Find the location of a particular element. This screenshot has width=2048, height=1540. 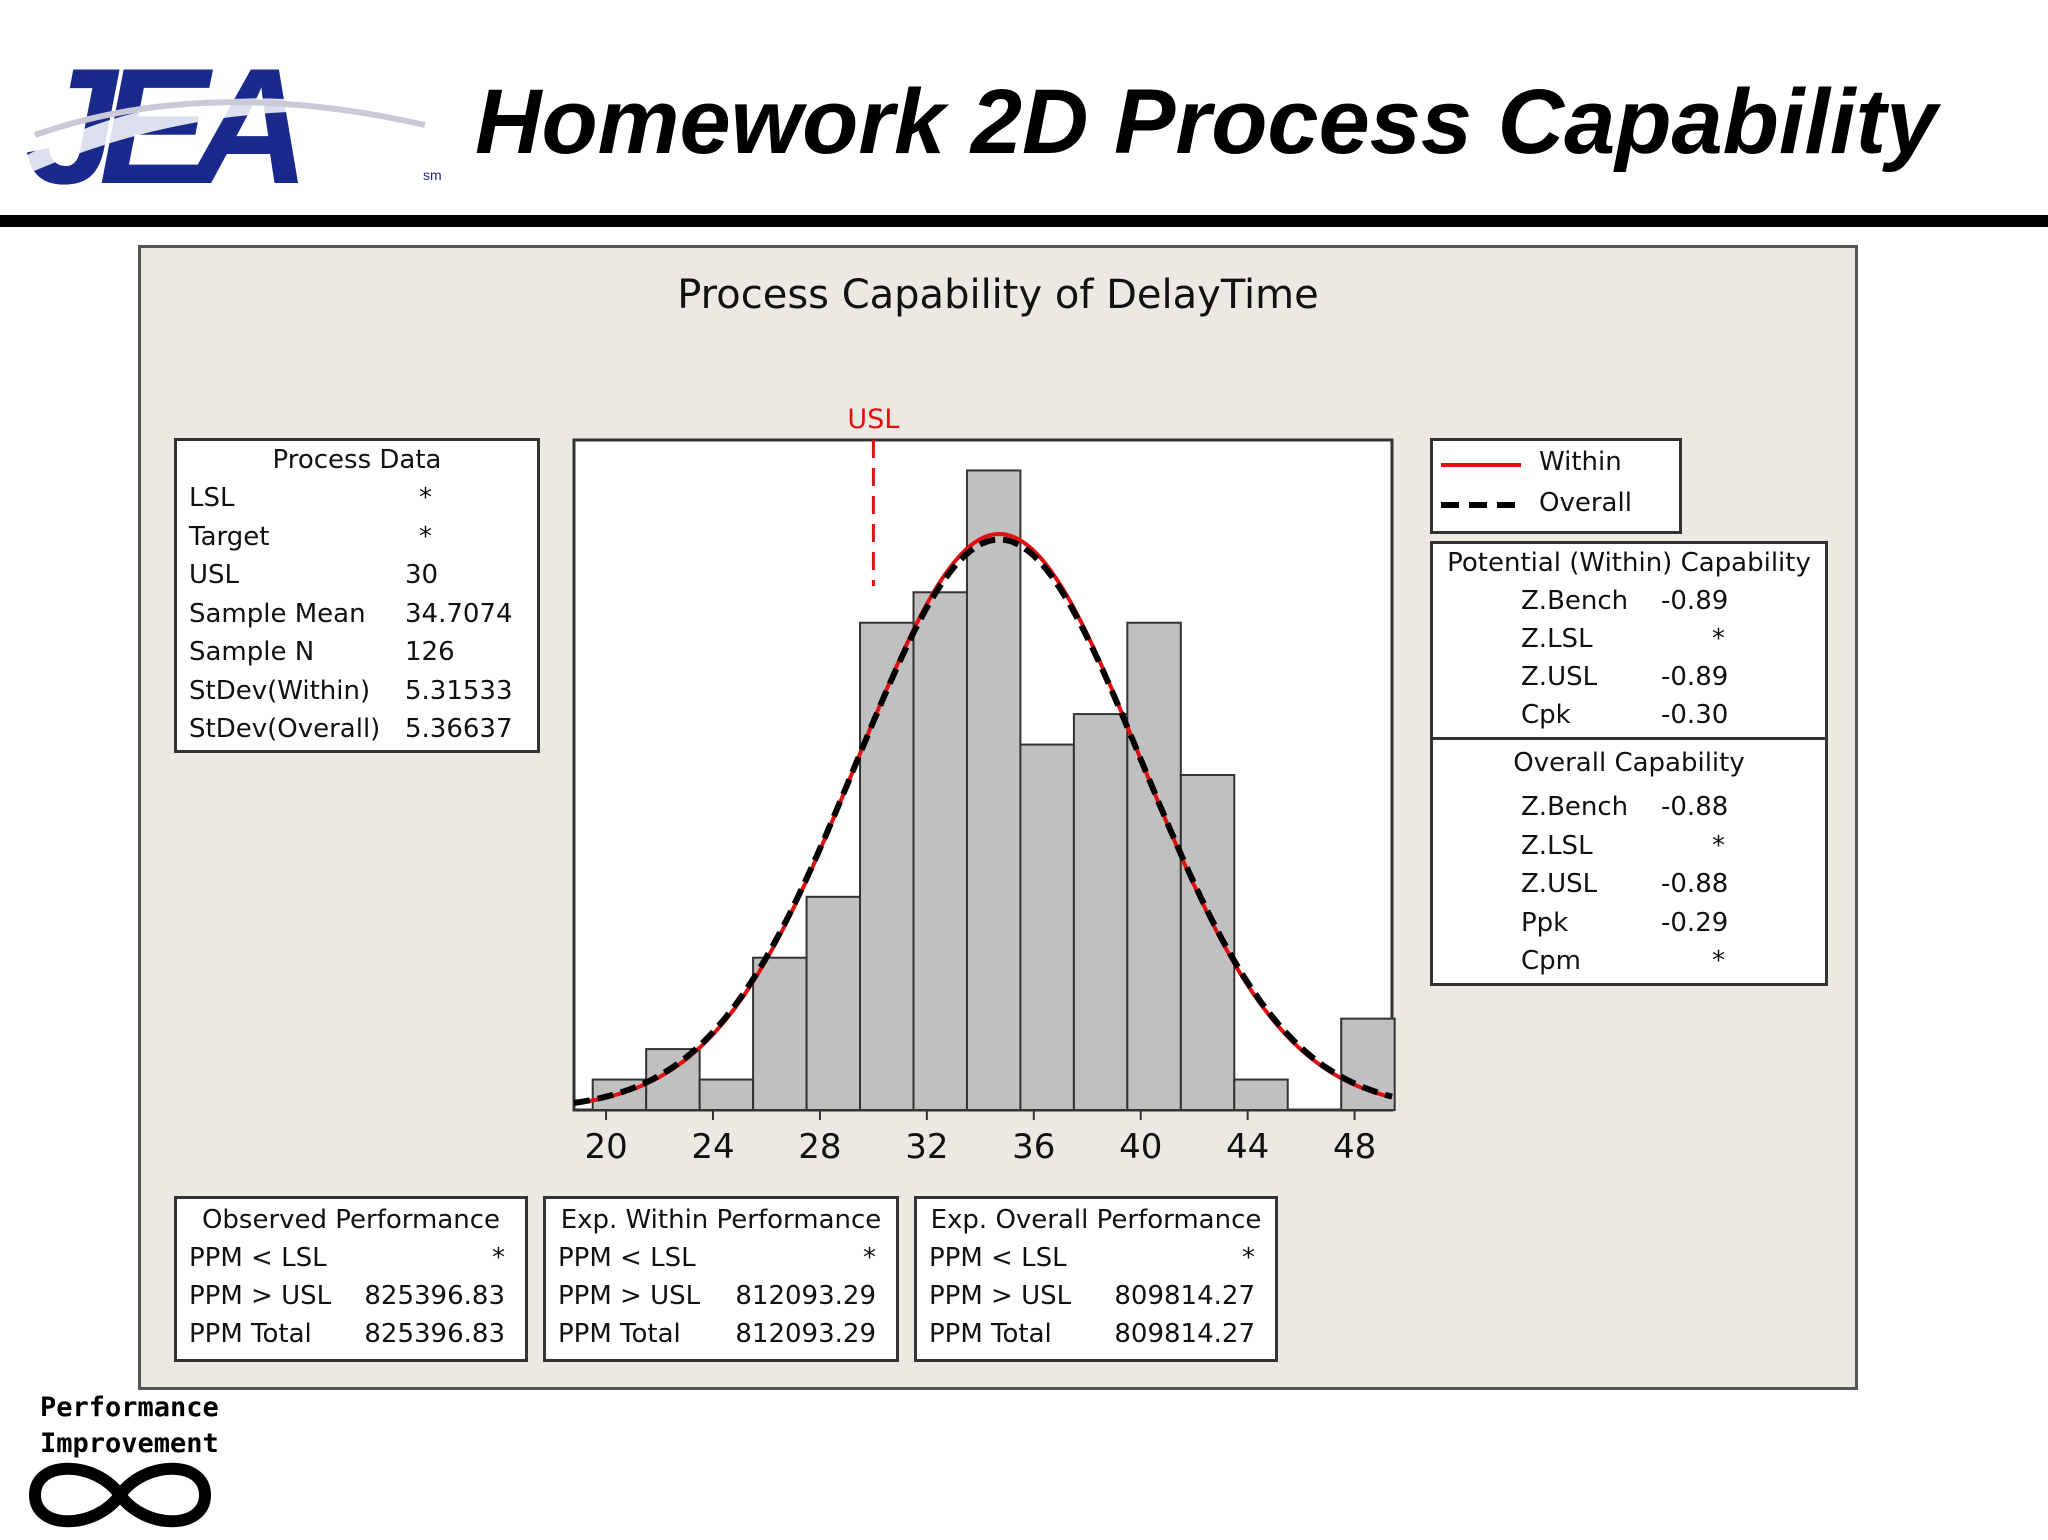

stat-label: USL is located at coordinates (214, 575).